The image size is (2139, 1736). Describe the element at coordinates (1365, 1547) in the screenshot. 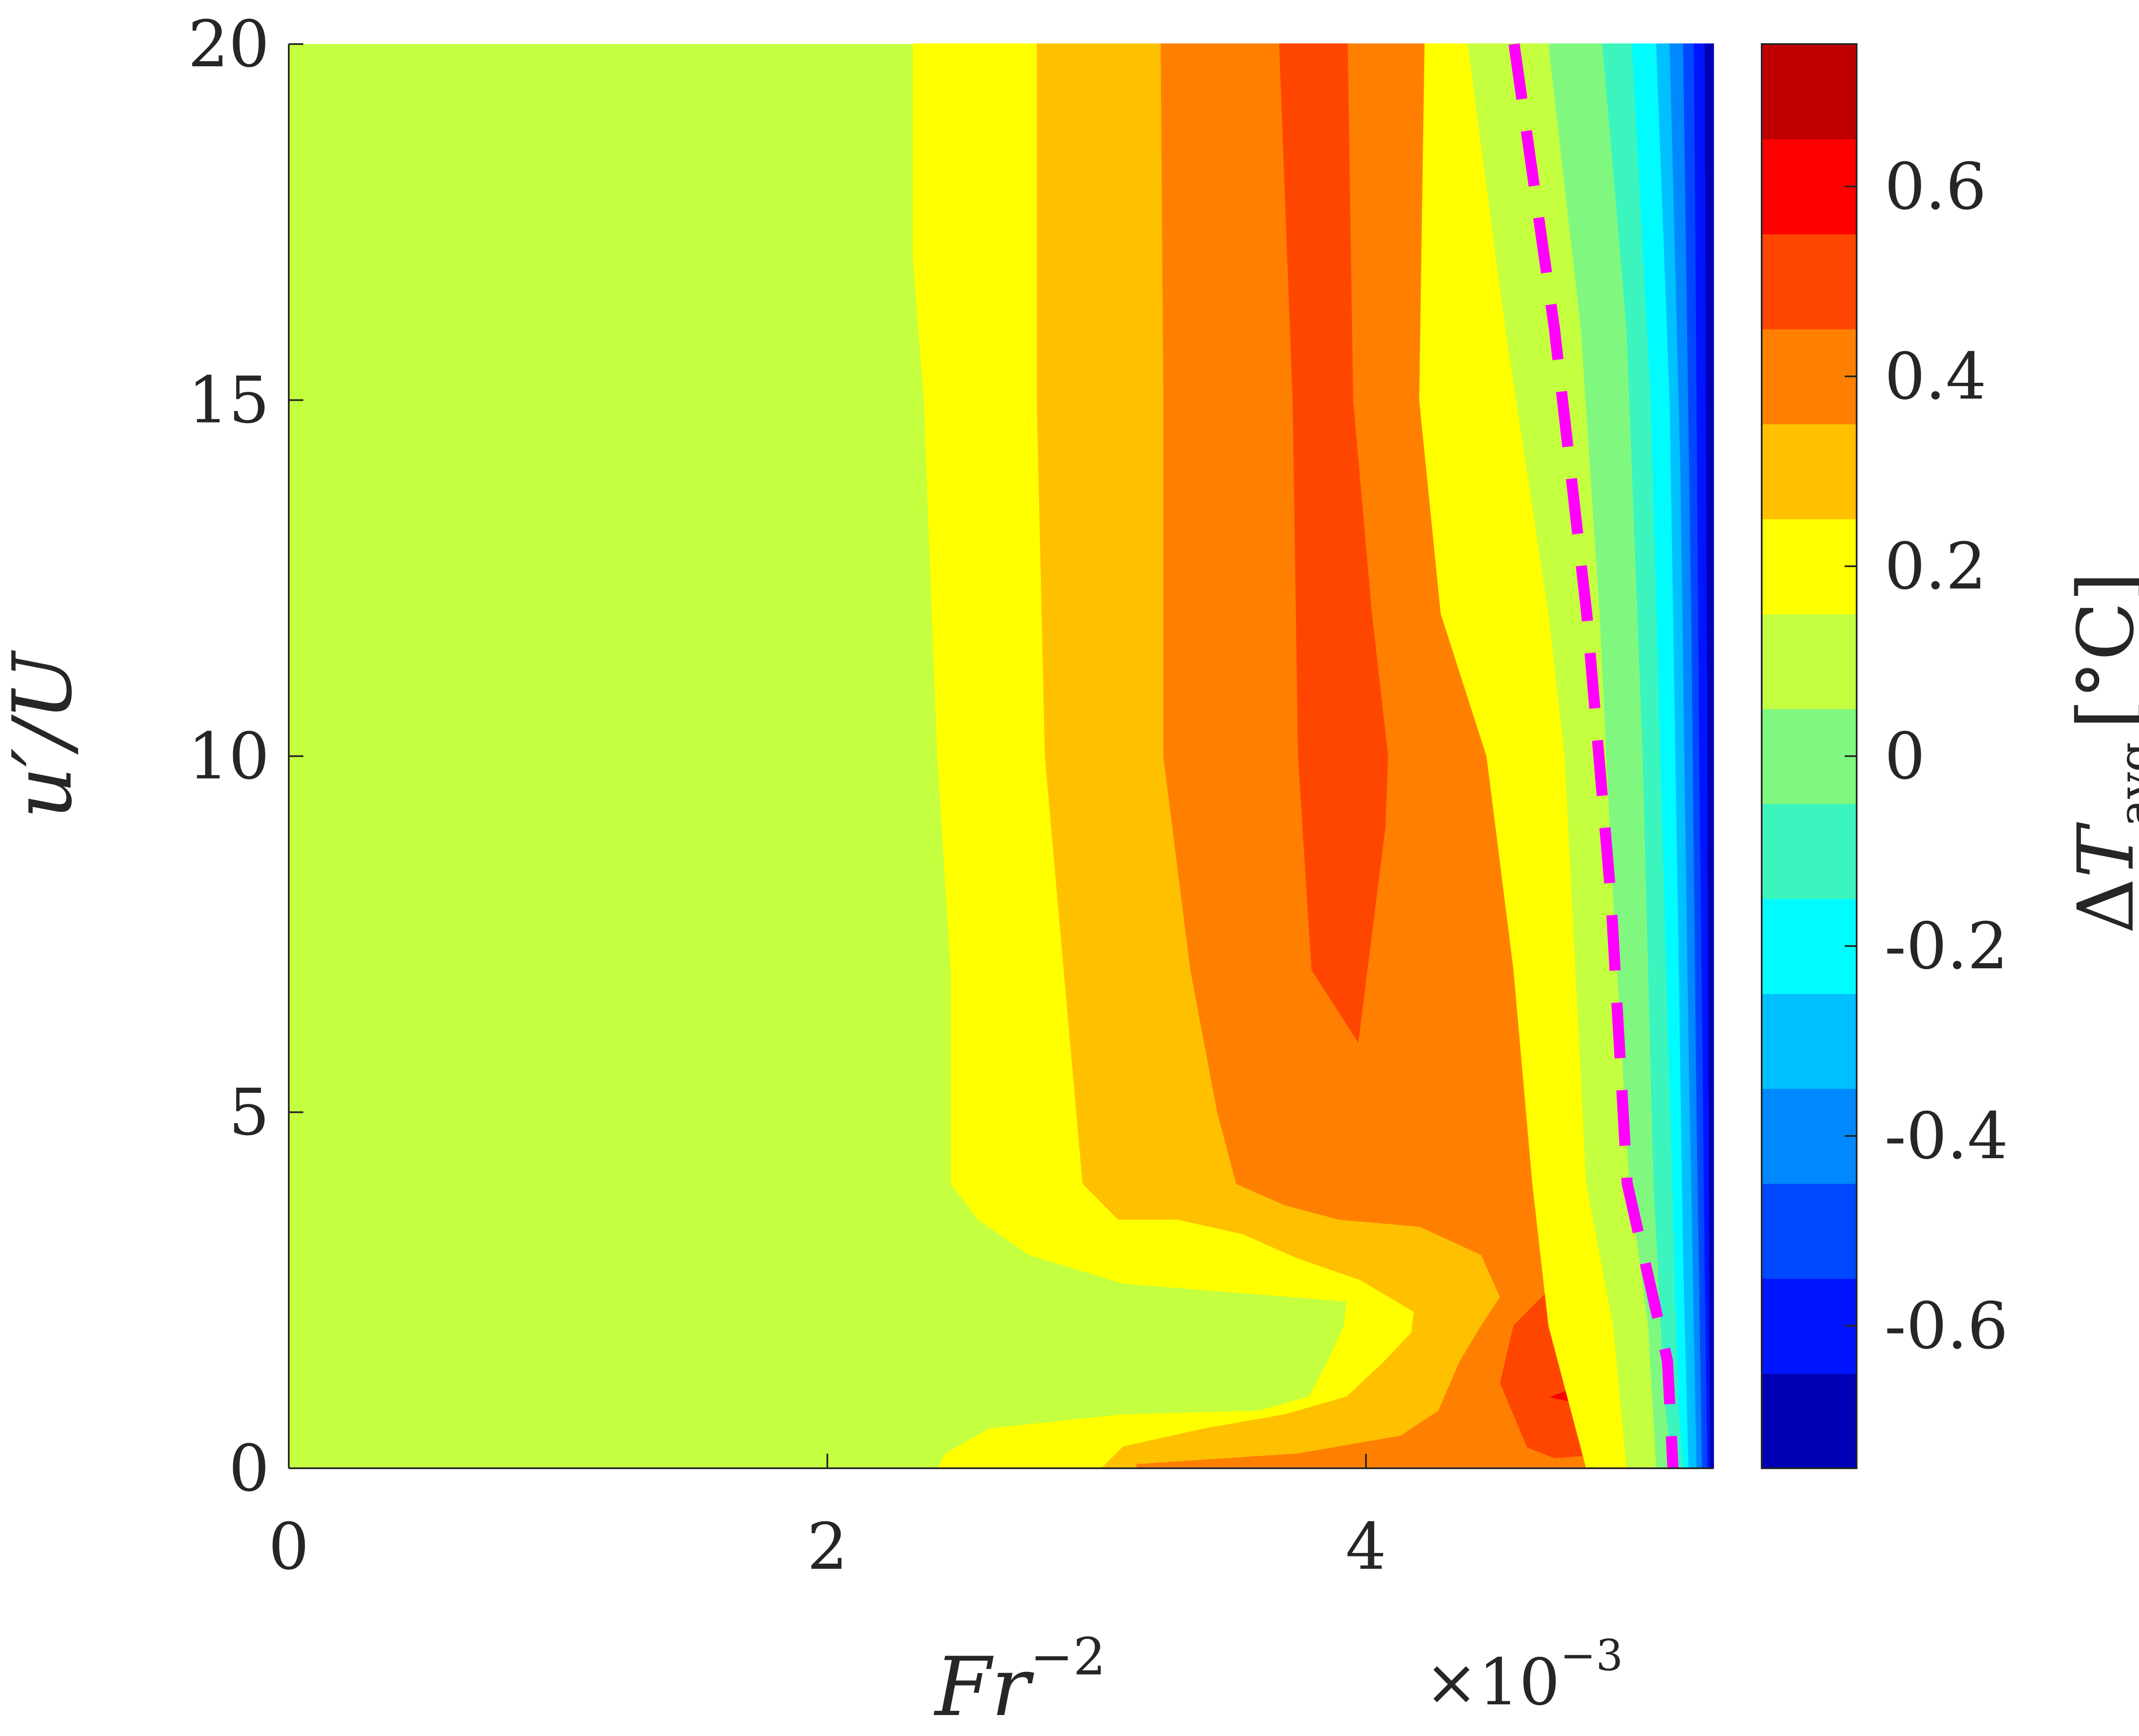

I see `x-tick-label: 4` at that location.